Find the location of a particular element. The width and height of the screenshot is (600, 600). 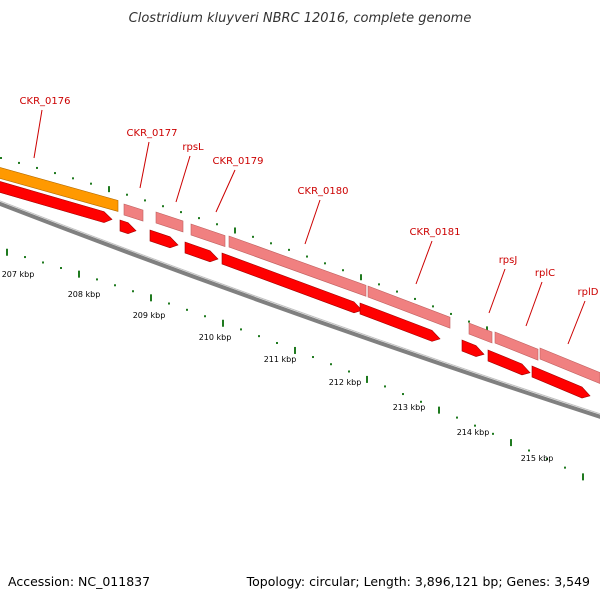

gene-label: CKR_0181 is located at coordinates (435, 232).